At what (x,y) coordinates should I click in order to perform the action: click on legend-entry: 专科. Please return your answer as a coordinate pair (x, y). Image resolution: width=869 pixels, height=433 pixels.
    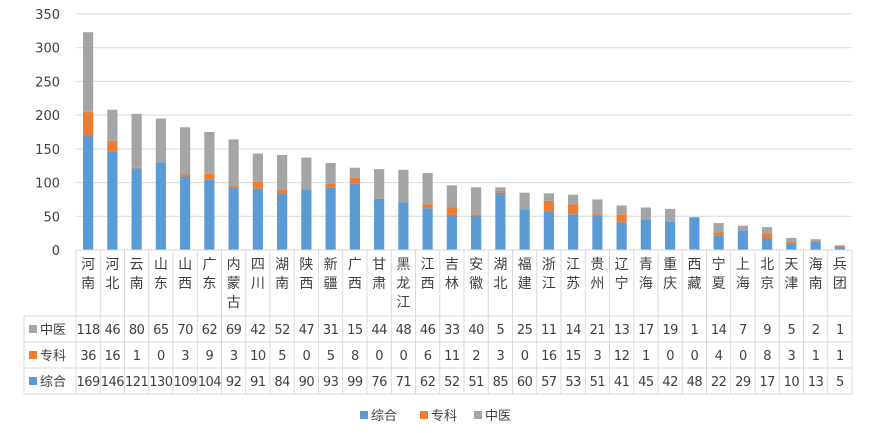
    Looking at the image, I should click on (444, 416).